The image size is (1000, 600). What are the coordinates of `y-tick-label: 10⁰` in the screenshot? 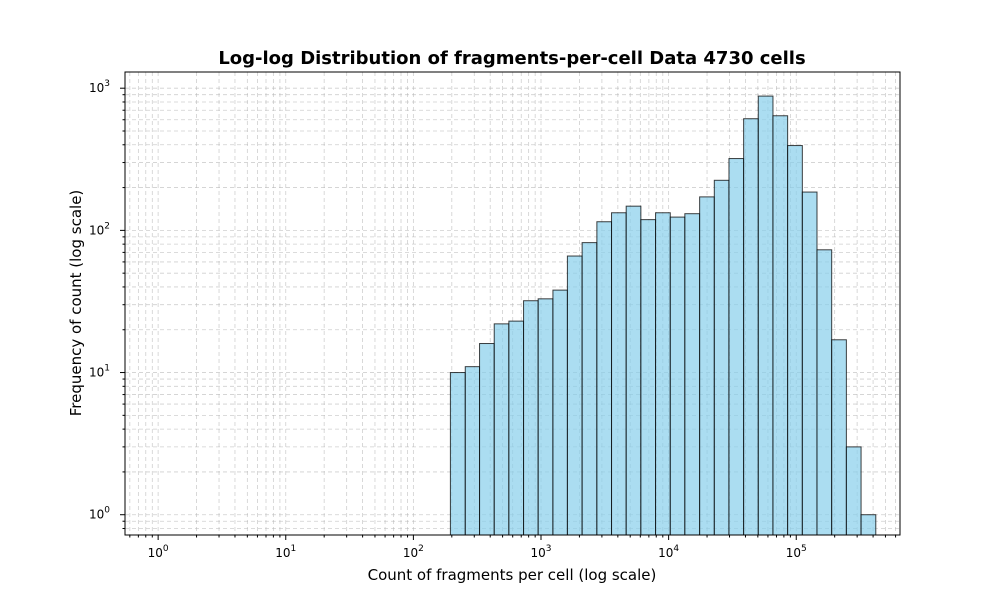 It's located at (99, 514).